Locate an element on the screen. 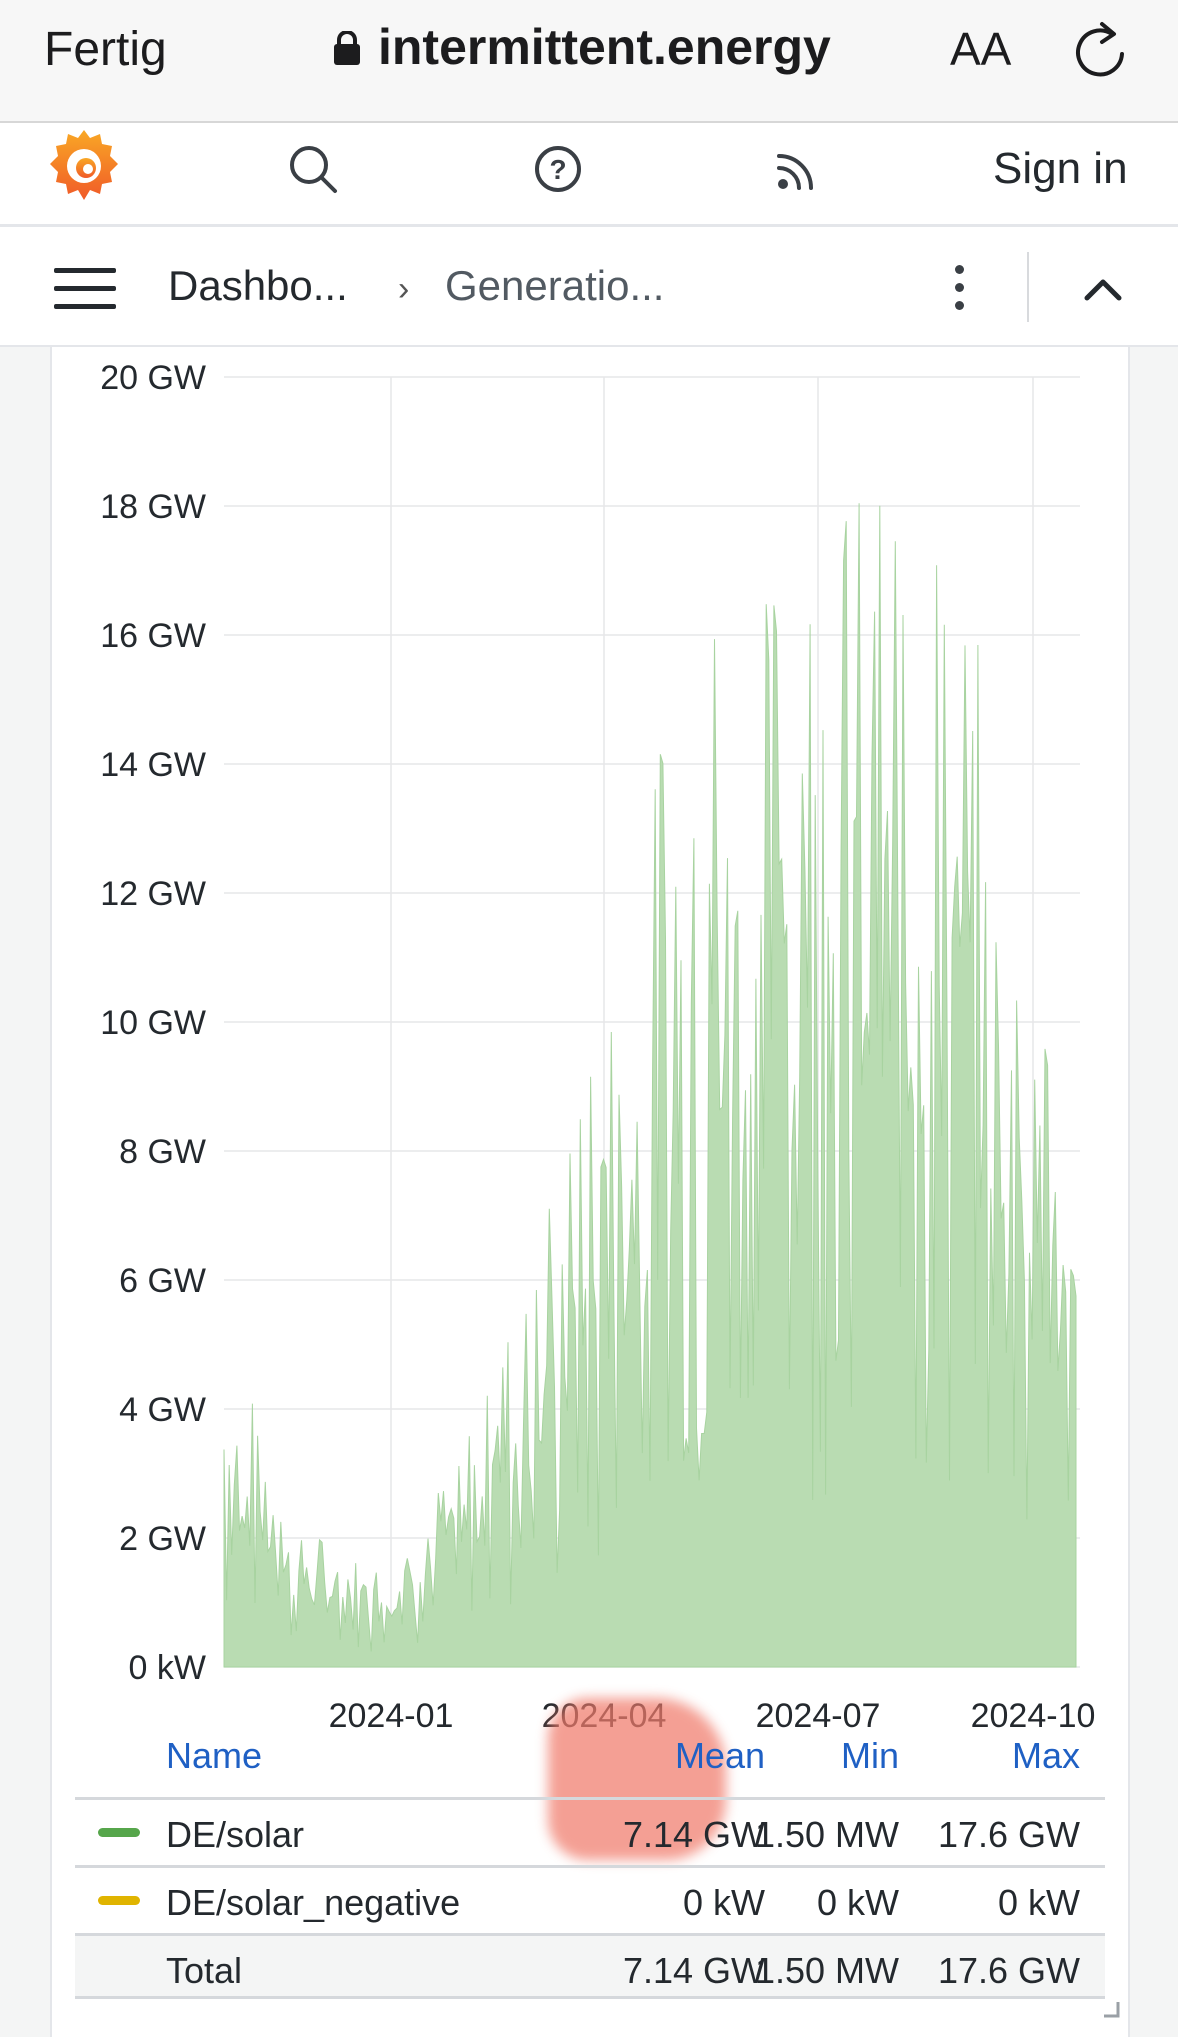 This screenshot has height=2037, width=1178. help-icon: ? is located at coordinates (558, 171).